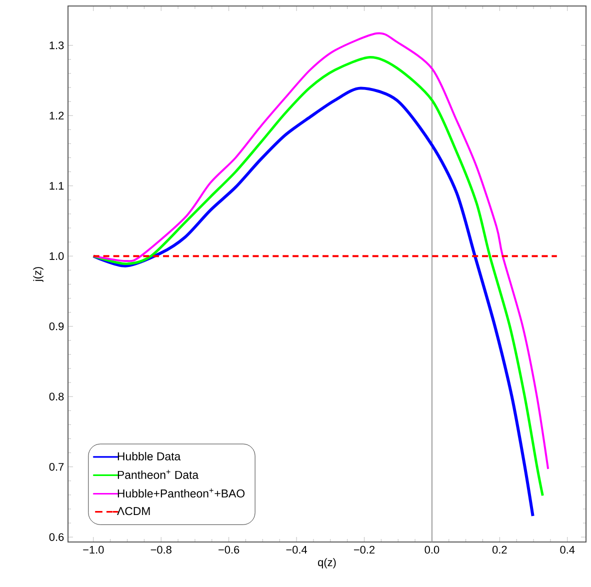 Image resolution: width=591 pixels, height=587 pixels. Describe the element at coordinates (499, 550) in the screenshot. I see `x-tick-label: 0.2` at that location.